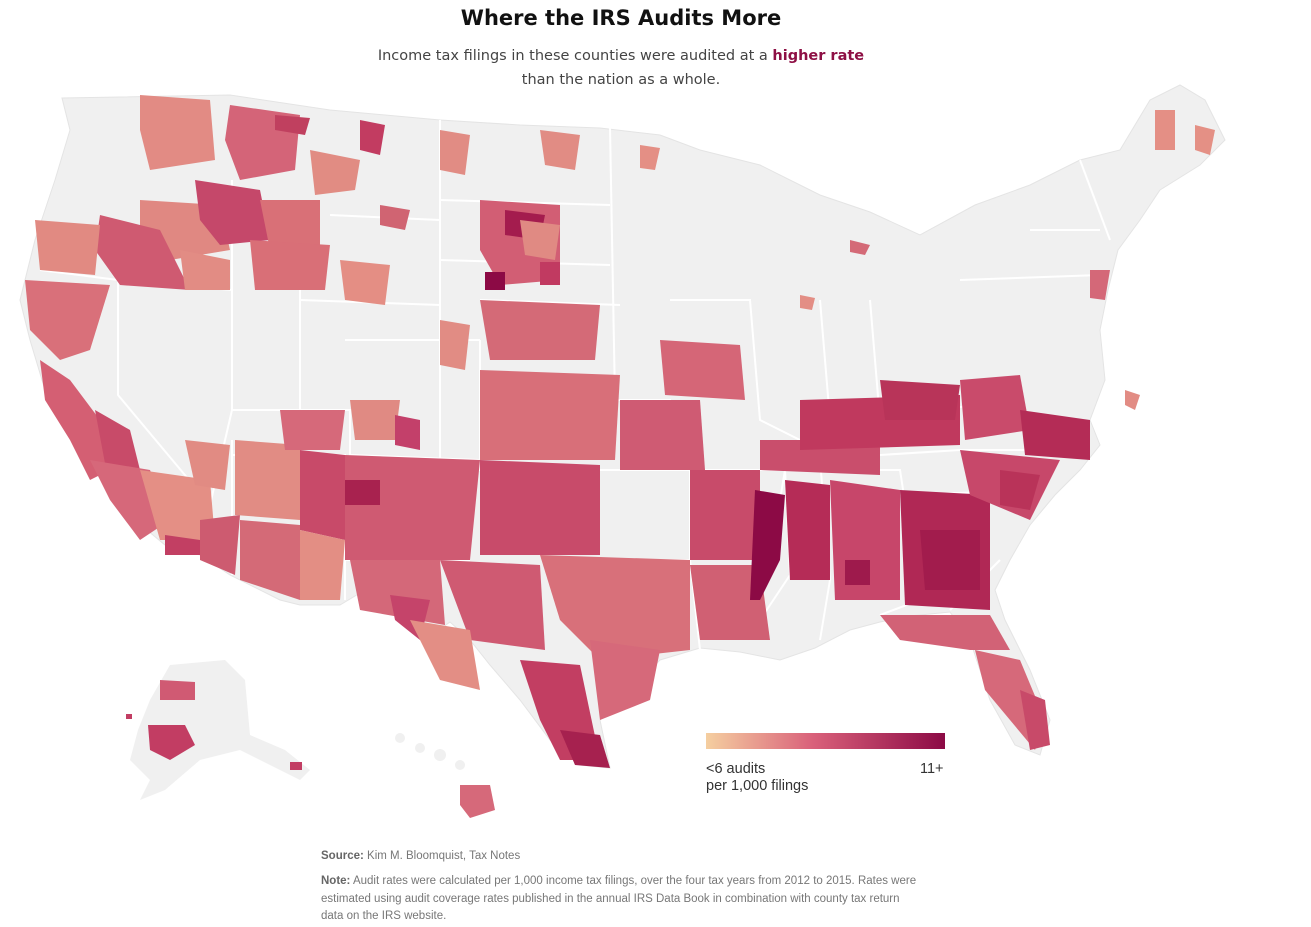 This screenshot has width=1311, height=927. I want to click on subtitle-highlight: higher rate, so click(818, 56).